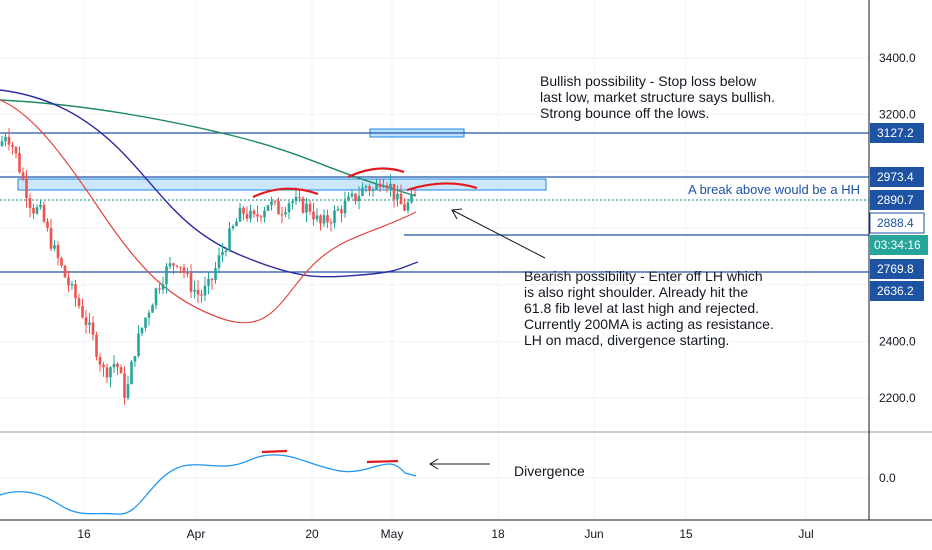  I want to click on macd-axis: 0.0, so click(887, 478).